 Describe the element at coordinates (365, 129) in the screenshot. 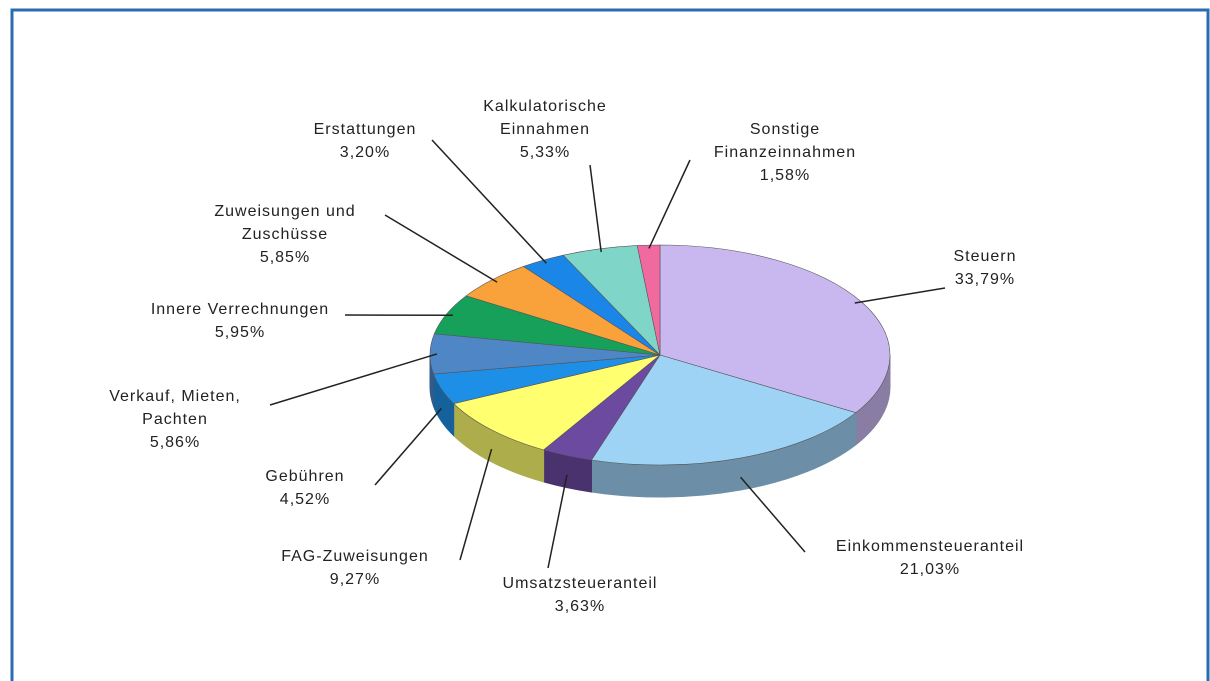

I see `category-label: Erstattungen` at that location.